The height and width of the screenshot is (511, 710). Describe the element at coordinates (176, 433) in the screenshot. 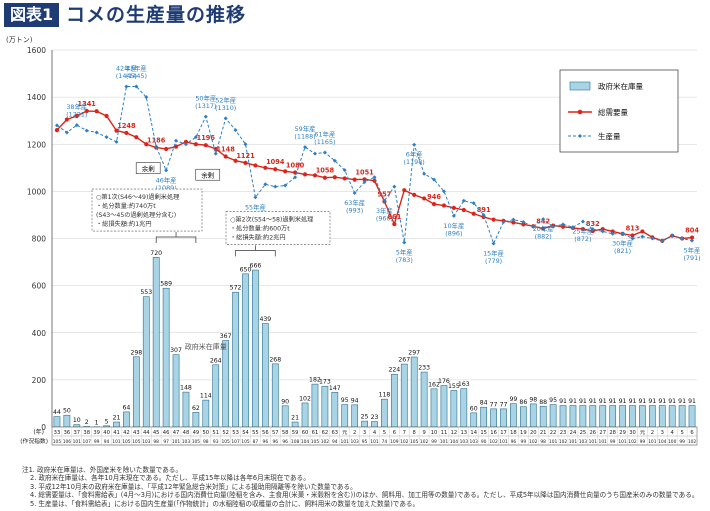

I see `x-year-label: 47` at that location.